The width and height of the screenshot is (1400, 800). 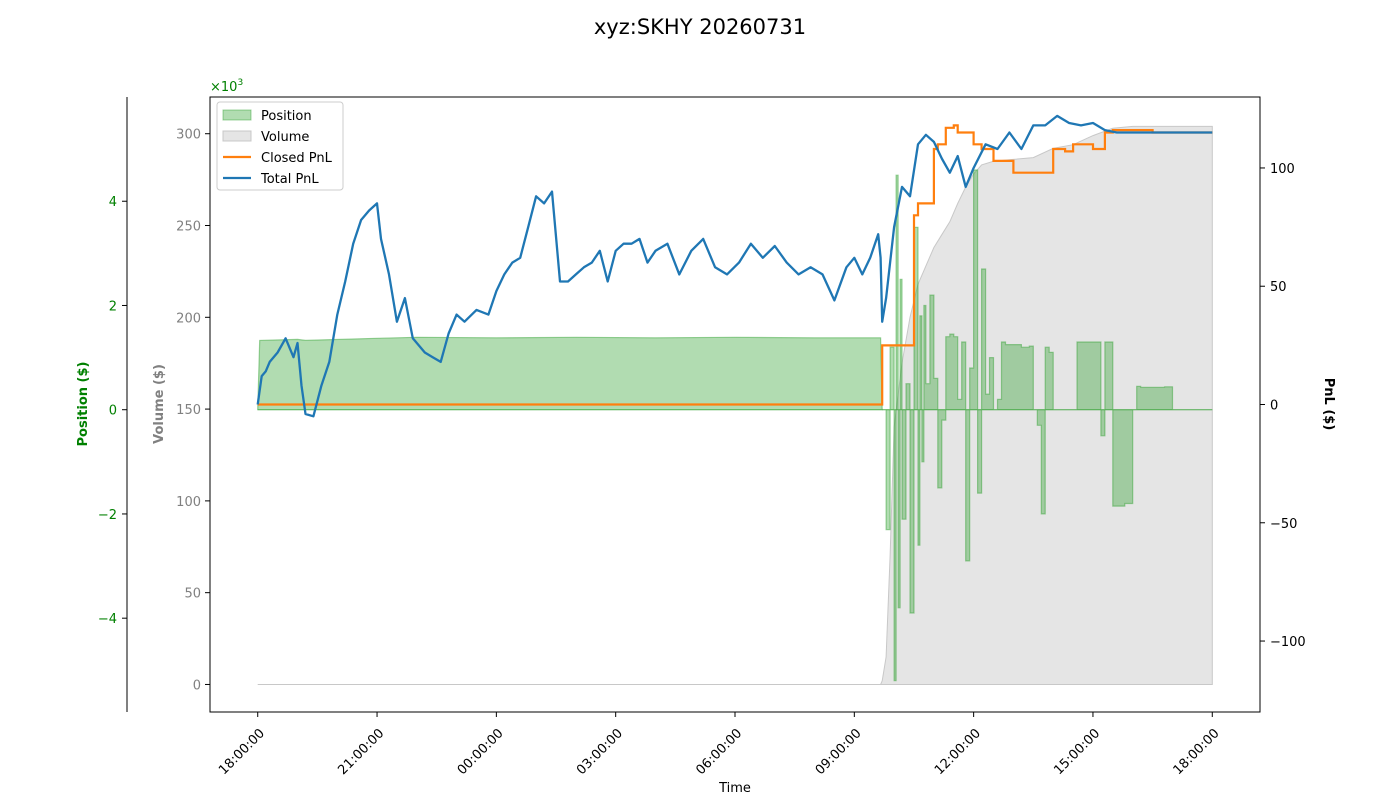 What do you see at coordinates (361, 752) in the screenshot?
I see `x-tick-label: 21:00:00` at bounding box center [361, 752].